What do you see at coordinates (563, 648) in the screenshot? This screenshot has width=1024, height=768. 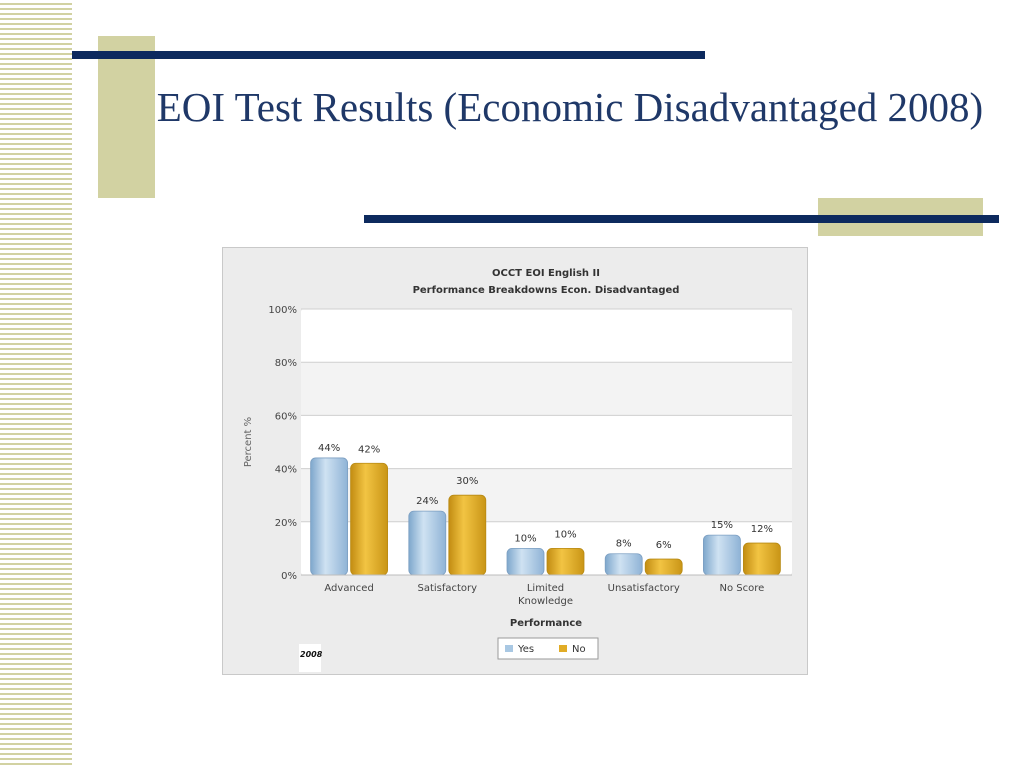 I see `legend-swatch-no` at bounding box center [563, 648].